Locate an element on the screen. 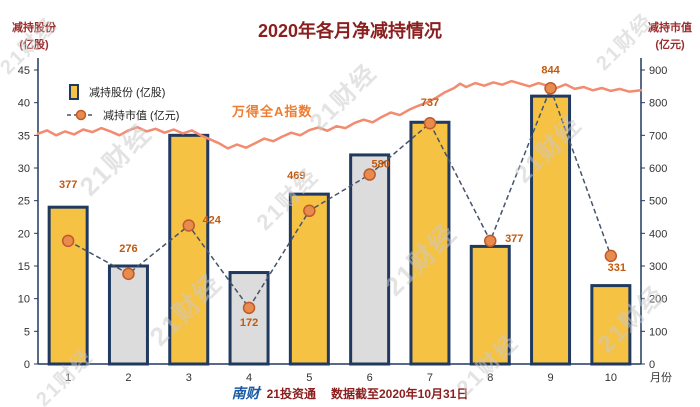 Image resolution: width=700 pixels, height=407 pixels. value-label-month-8: 377 is located at coordinates (514, 239).